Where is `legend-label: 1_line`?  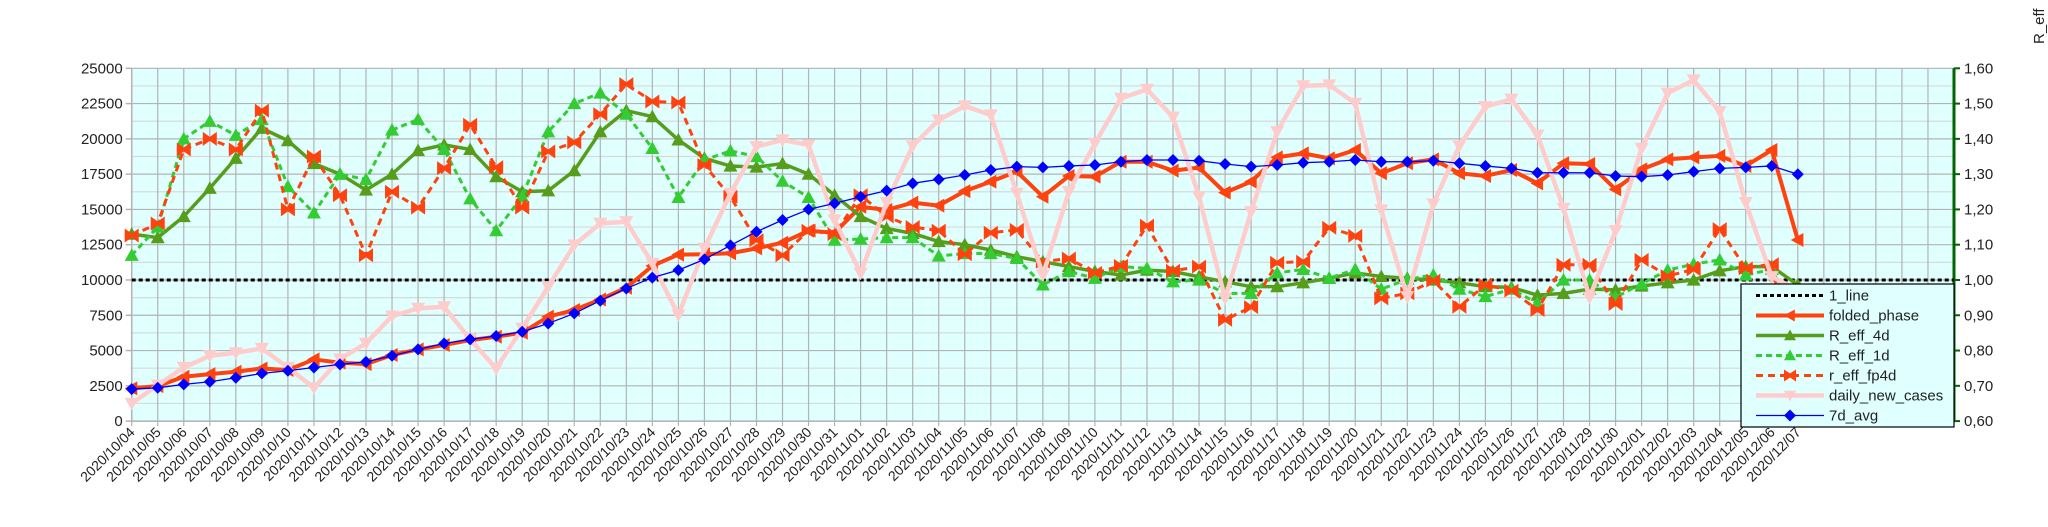 legend-label: 1_line is located at coordinates (1849, 296).